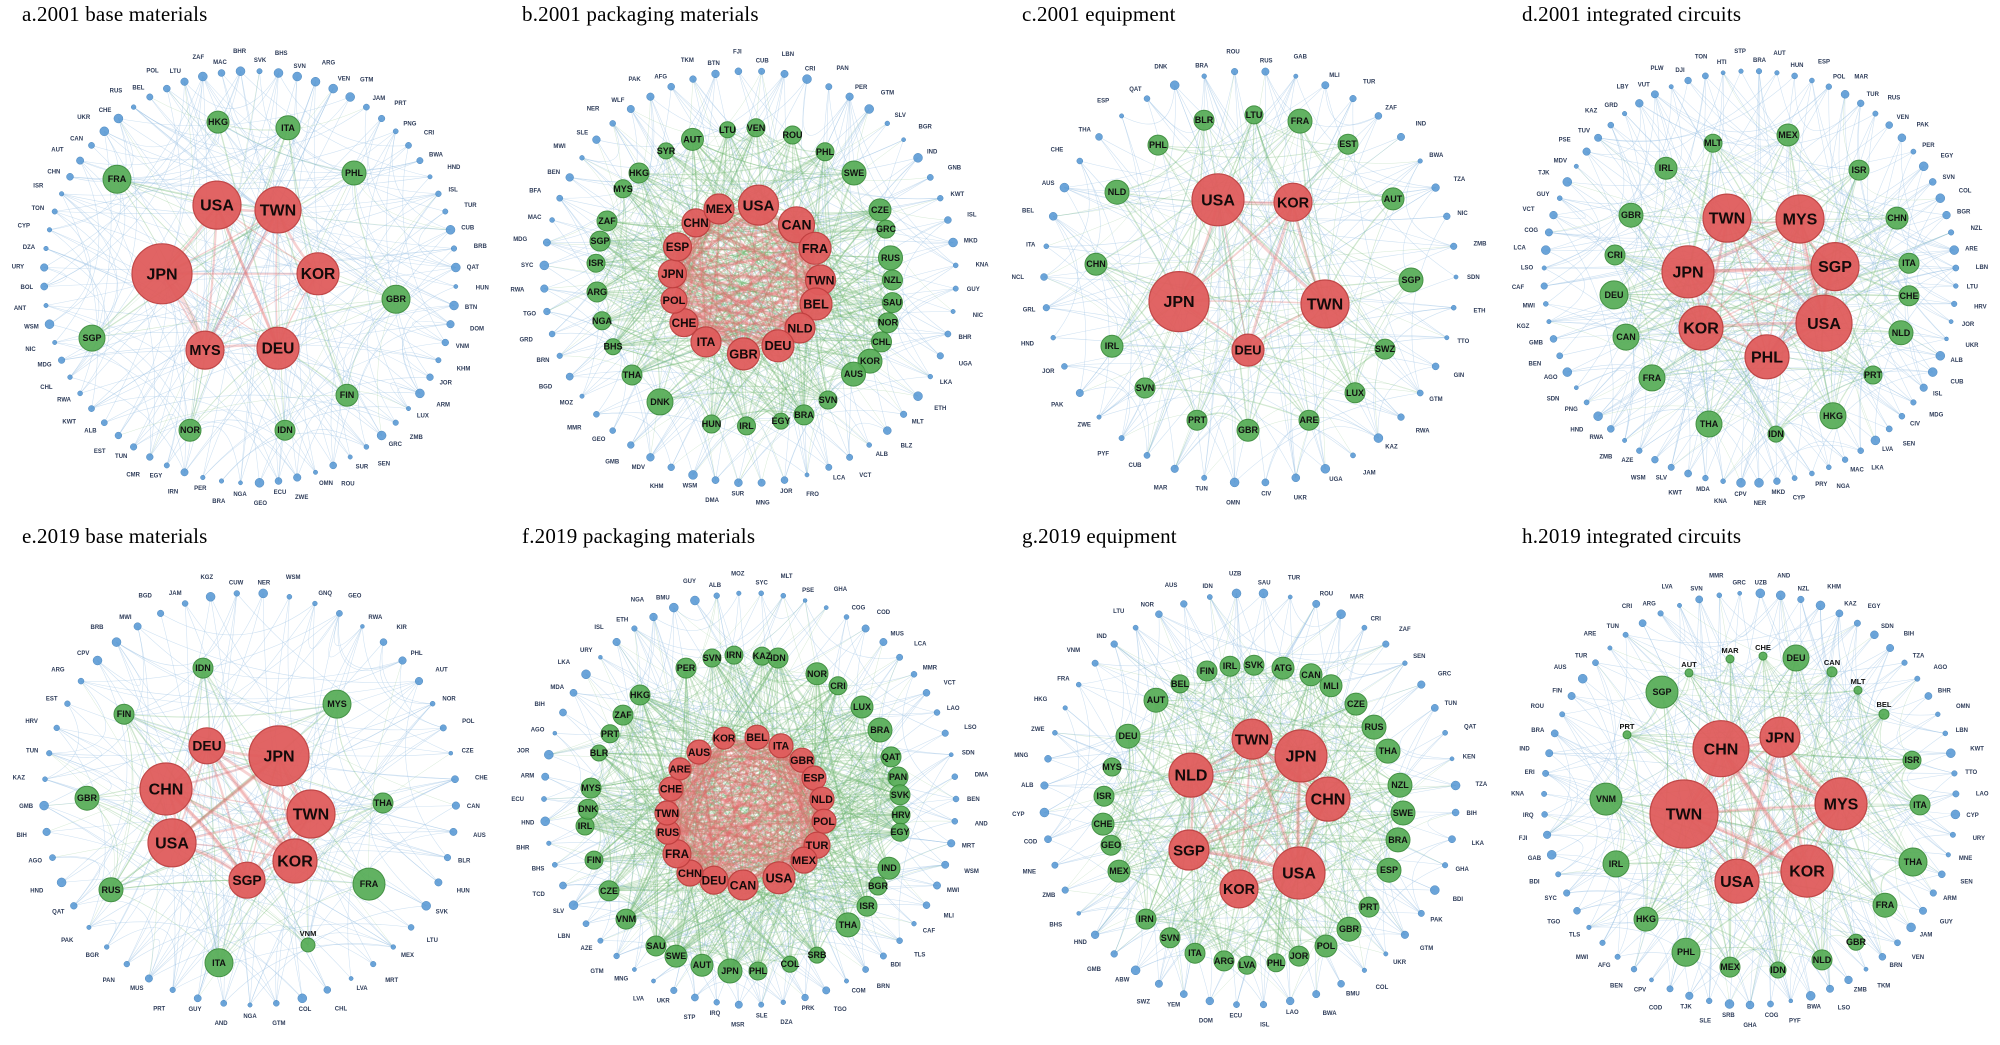  I want to click on periphery-label: ESP, so click(1824, 63).